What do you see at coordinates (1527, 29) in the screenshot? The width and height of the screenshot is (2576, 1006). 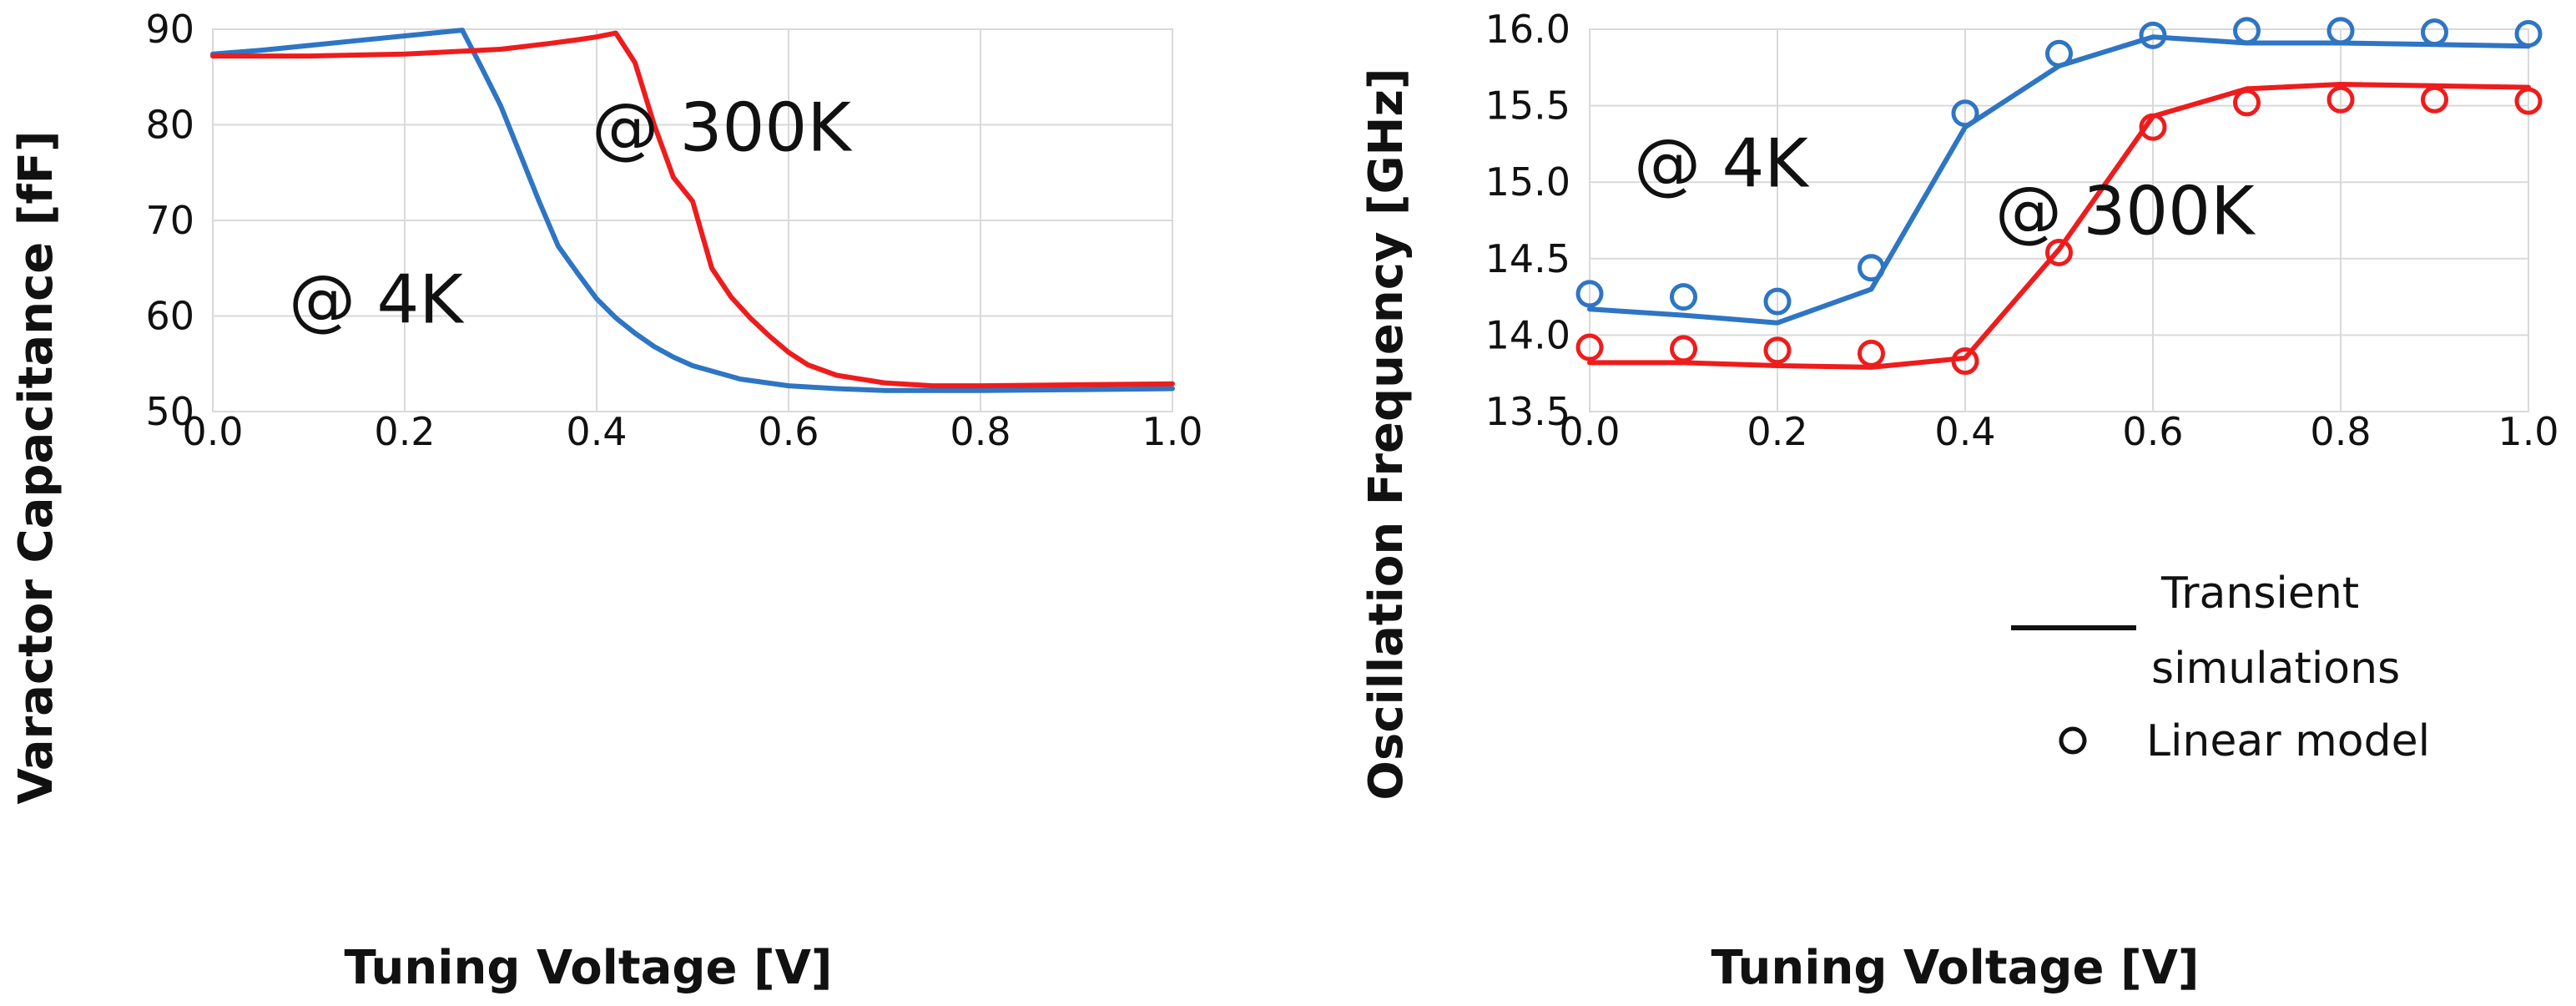 I see `frequency-y-tick-label: 16.0` at bounding box center [1527, 29].